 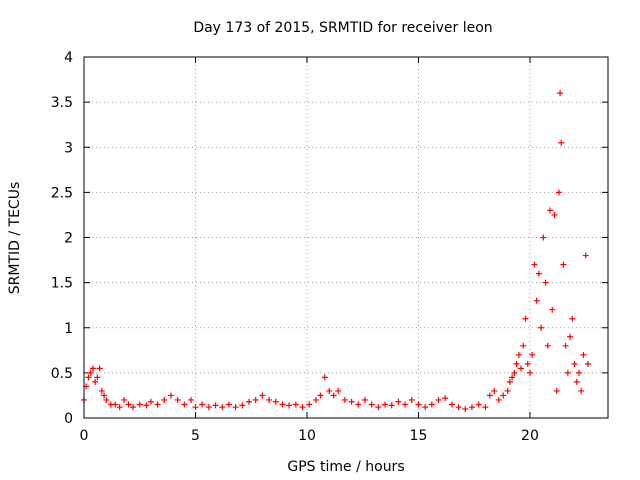 What do you see at coordinates (68, 58) in the screenshot?
I see `y-tick-label: 4` at bounding box center [68, 58].